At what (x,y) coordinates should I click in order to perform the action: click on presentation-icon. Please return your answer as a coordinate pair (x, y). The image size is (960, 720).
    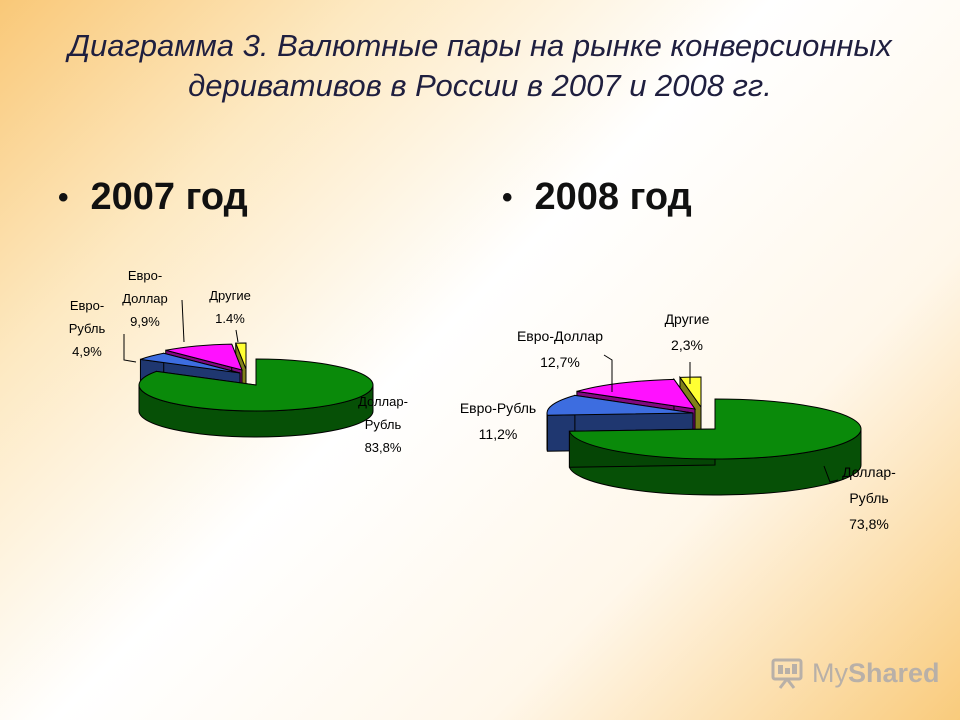
    Looking at the image, I should click on (787, 673).